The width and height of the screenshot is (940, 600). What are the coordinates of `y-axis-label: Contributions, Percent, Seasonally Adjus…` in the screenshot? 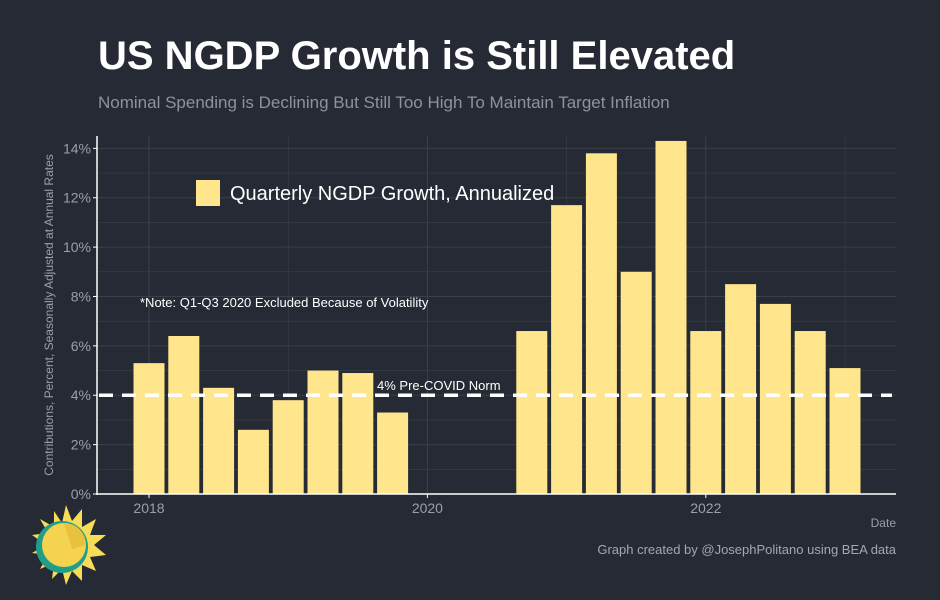 It's located at (49, 315).